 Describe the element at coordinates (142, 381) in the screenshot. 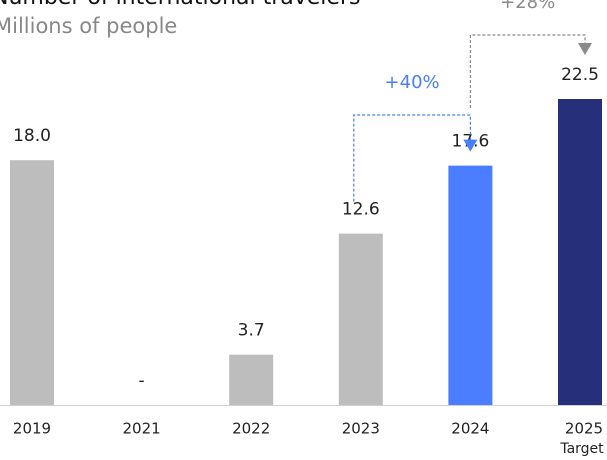

I see `value-label: -` at that location.